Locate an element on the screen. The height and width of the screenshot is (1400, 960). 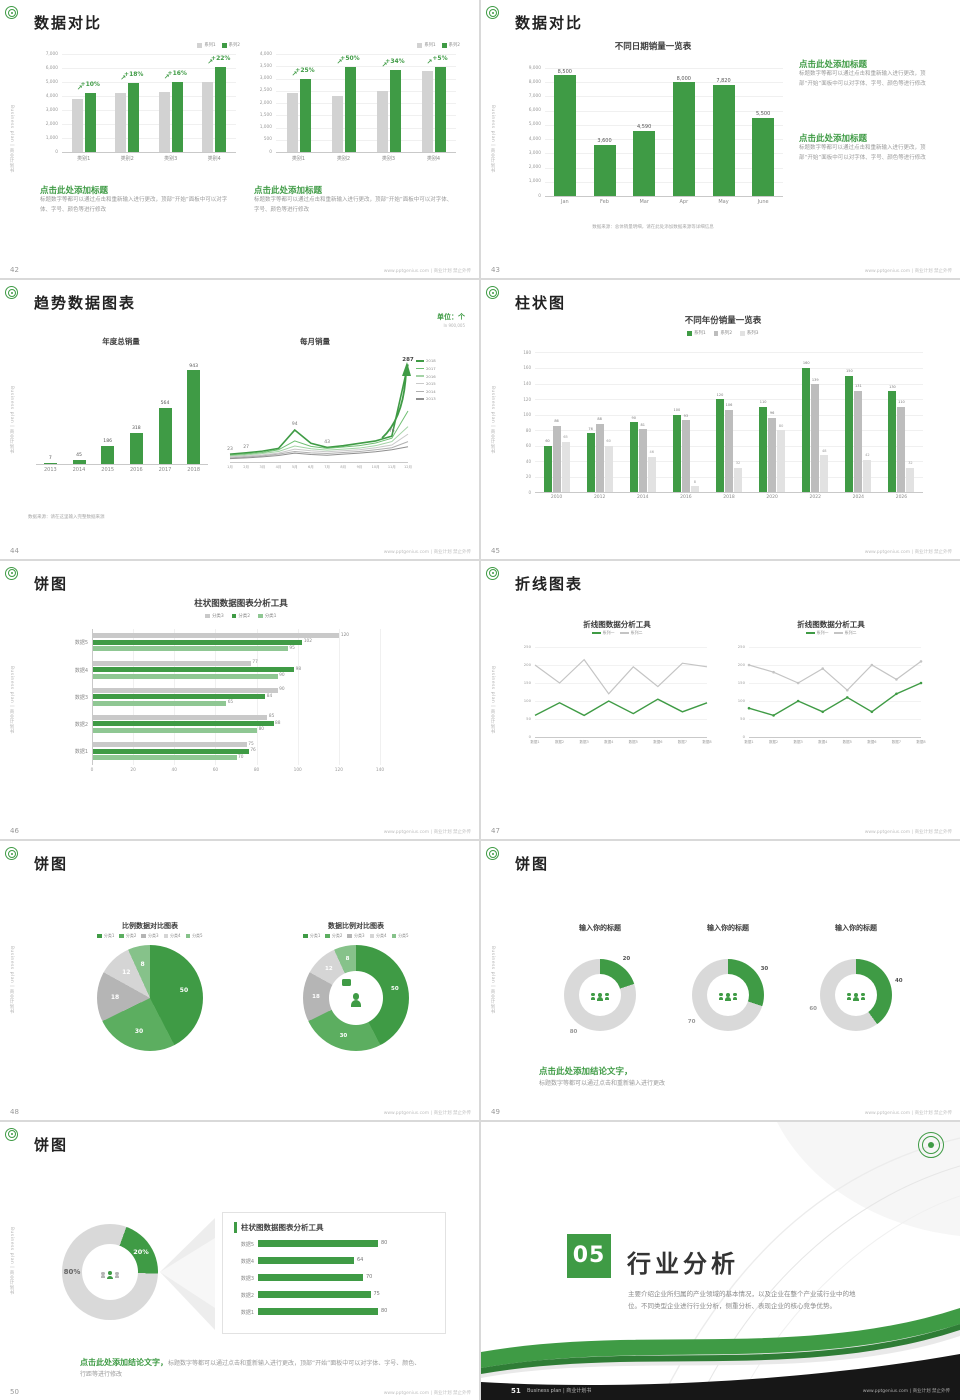
legend-item: 2014 is located at coordinates (426, 391).